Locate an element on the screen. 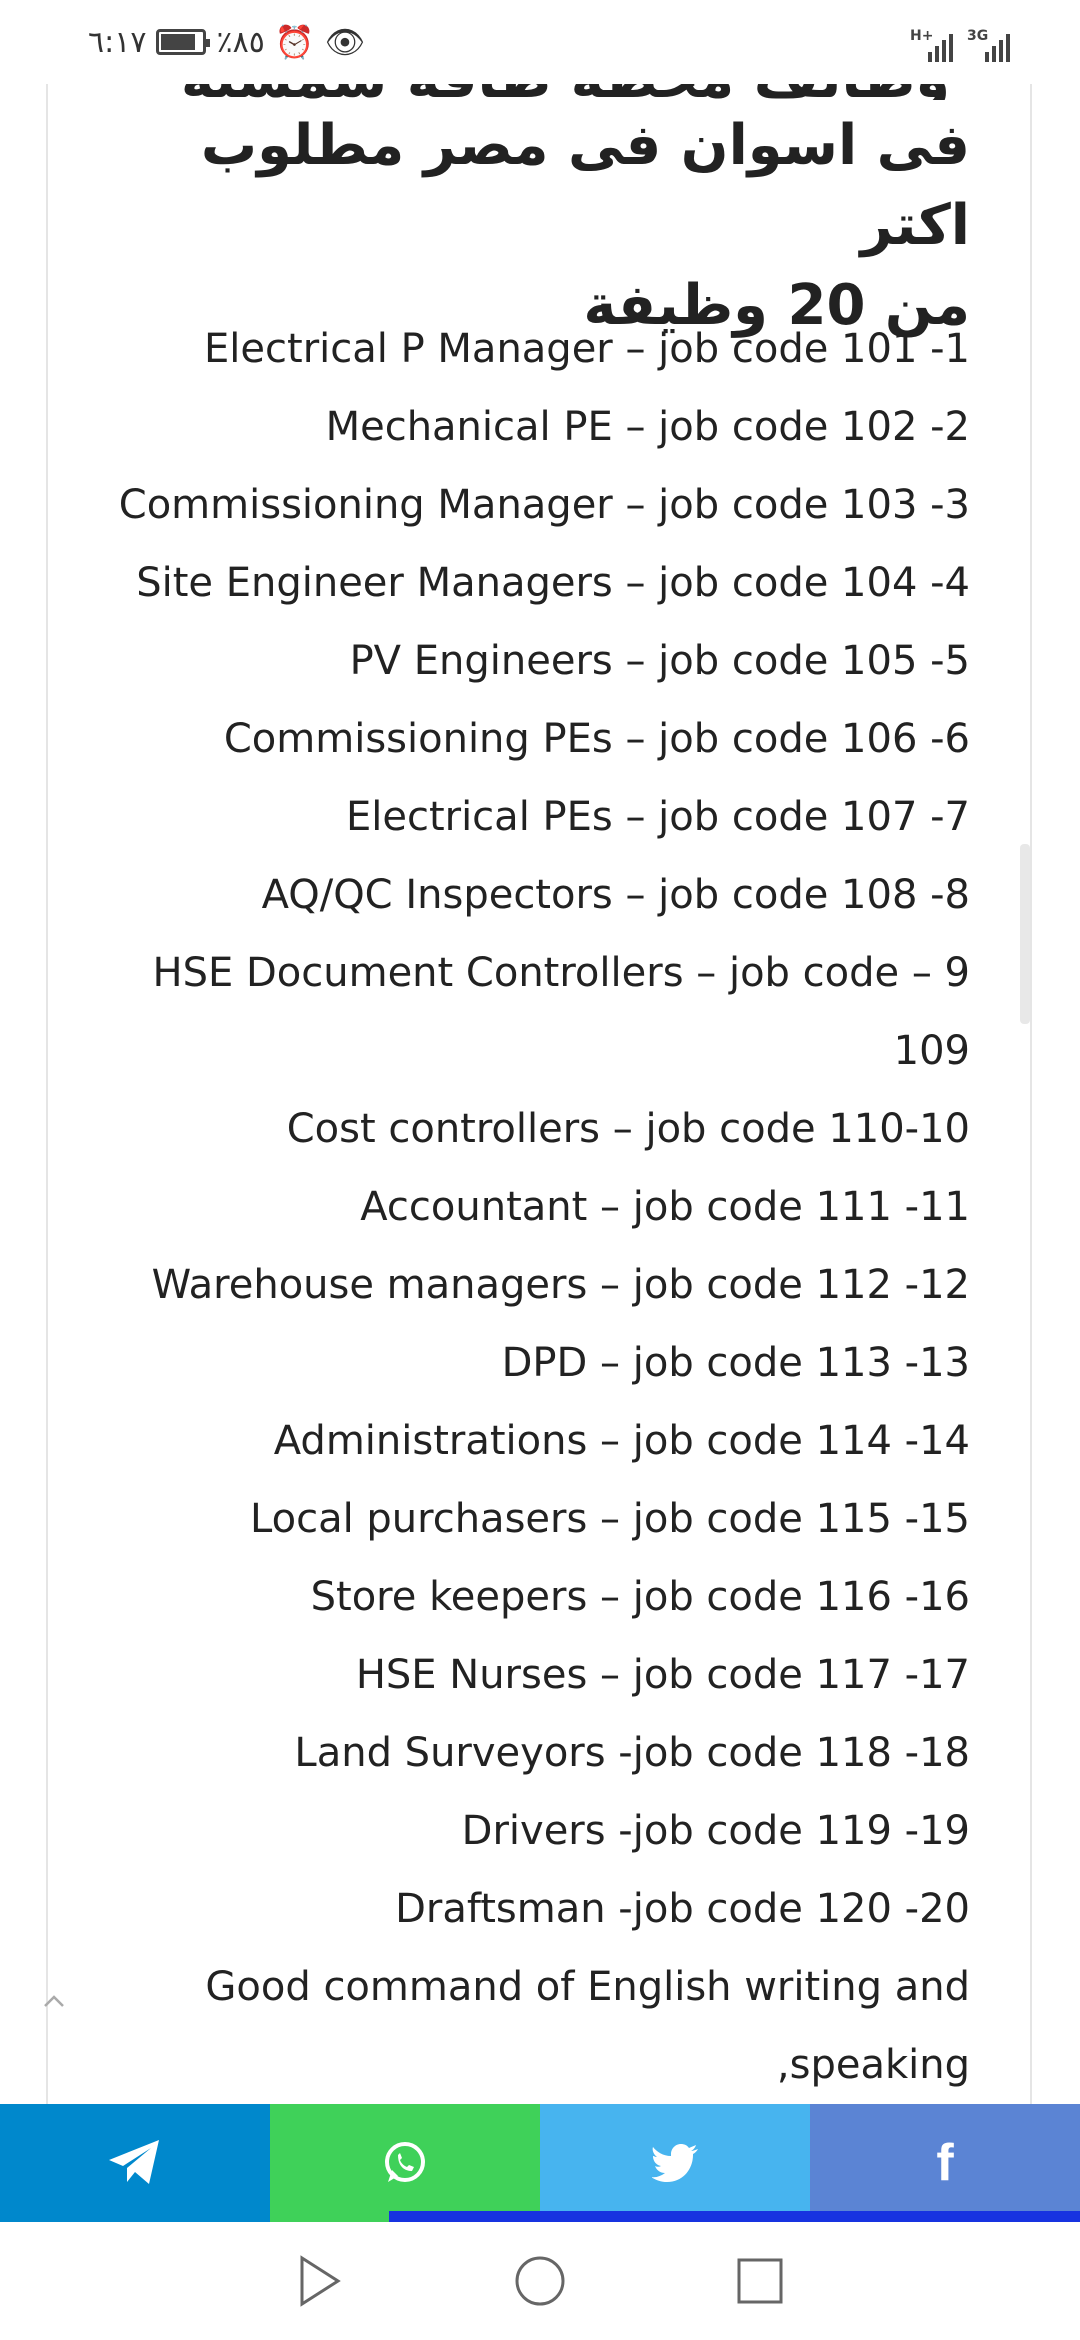 The width and height of the screenshot is (1080, 2340). battery-icon is located at coordinates (183, 42).